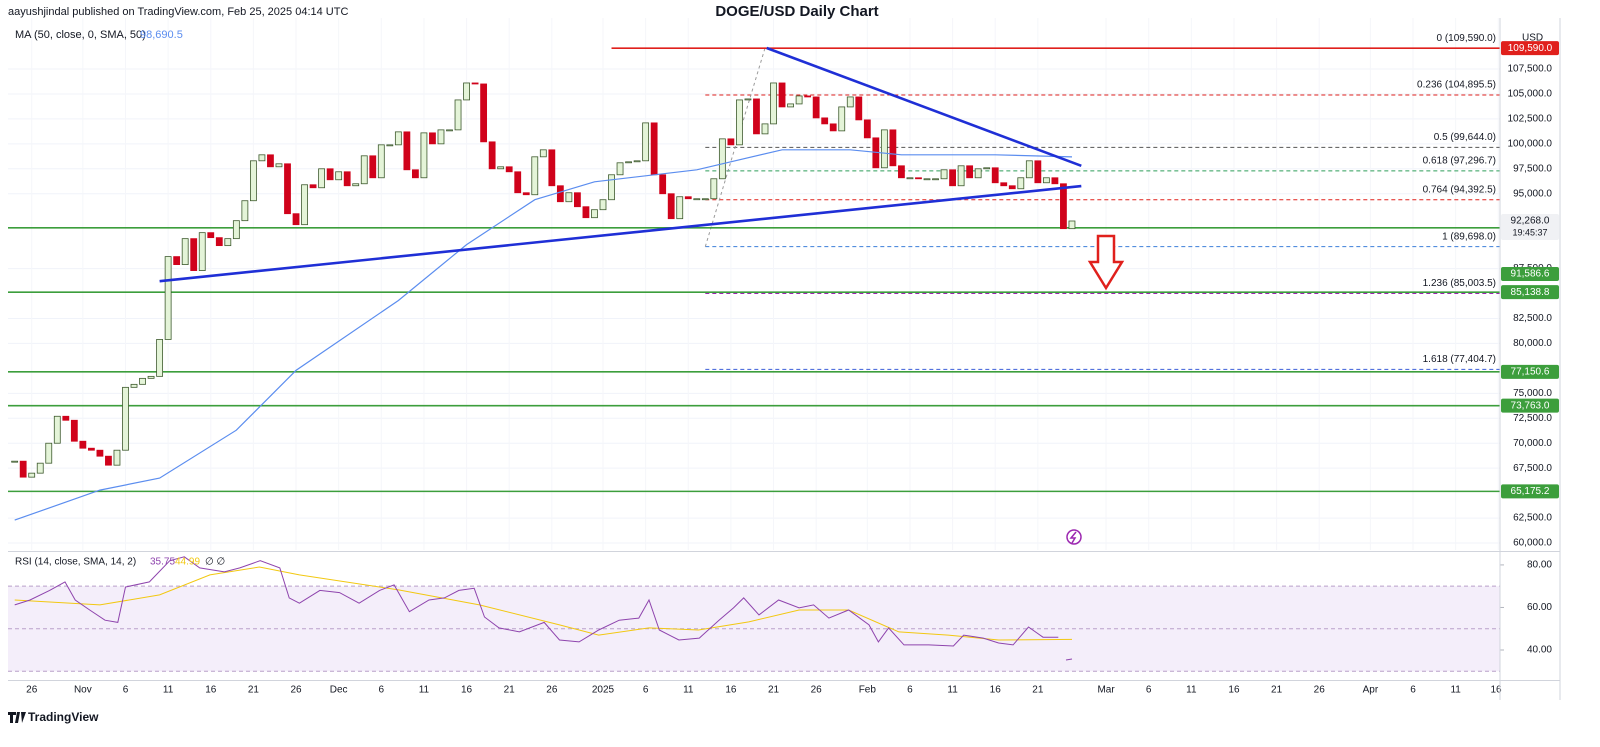  I want to click on fib-label: 1 (89,698.0), so click(1469, 236).